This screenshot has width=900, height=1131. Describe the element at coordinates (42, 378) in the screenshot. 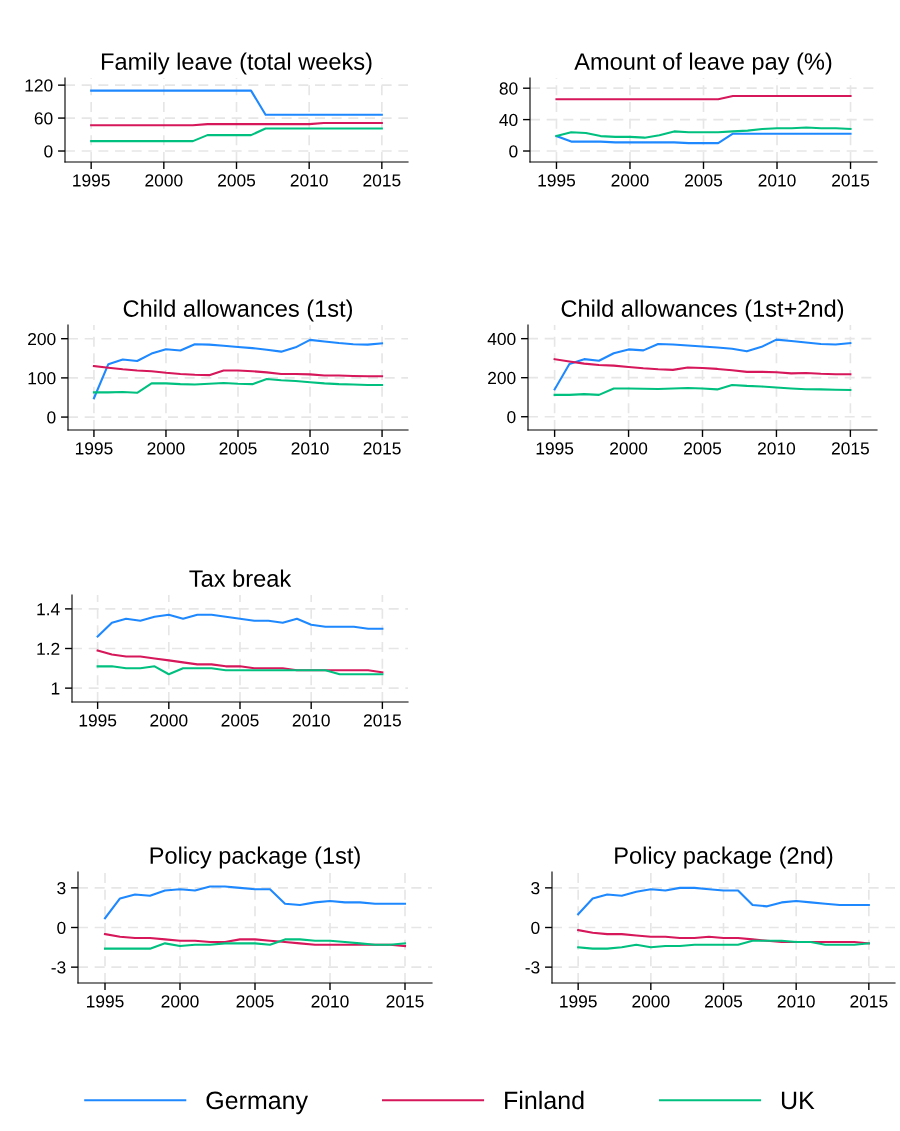

I see `y-tick-label: 100` at that location.